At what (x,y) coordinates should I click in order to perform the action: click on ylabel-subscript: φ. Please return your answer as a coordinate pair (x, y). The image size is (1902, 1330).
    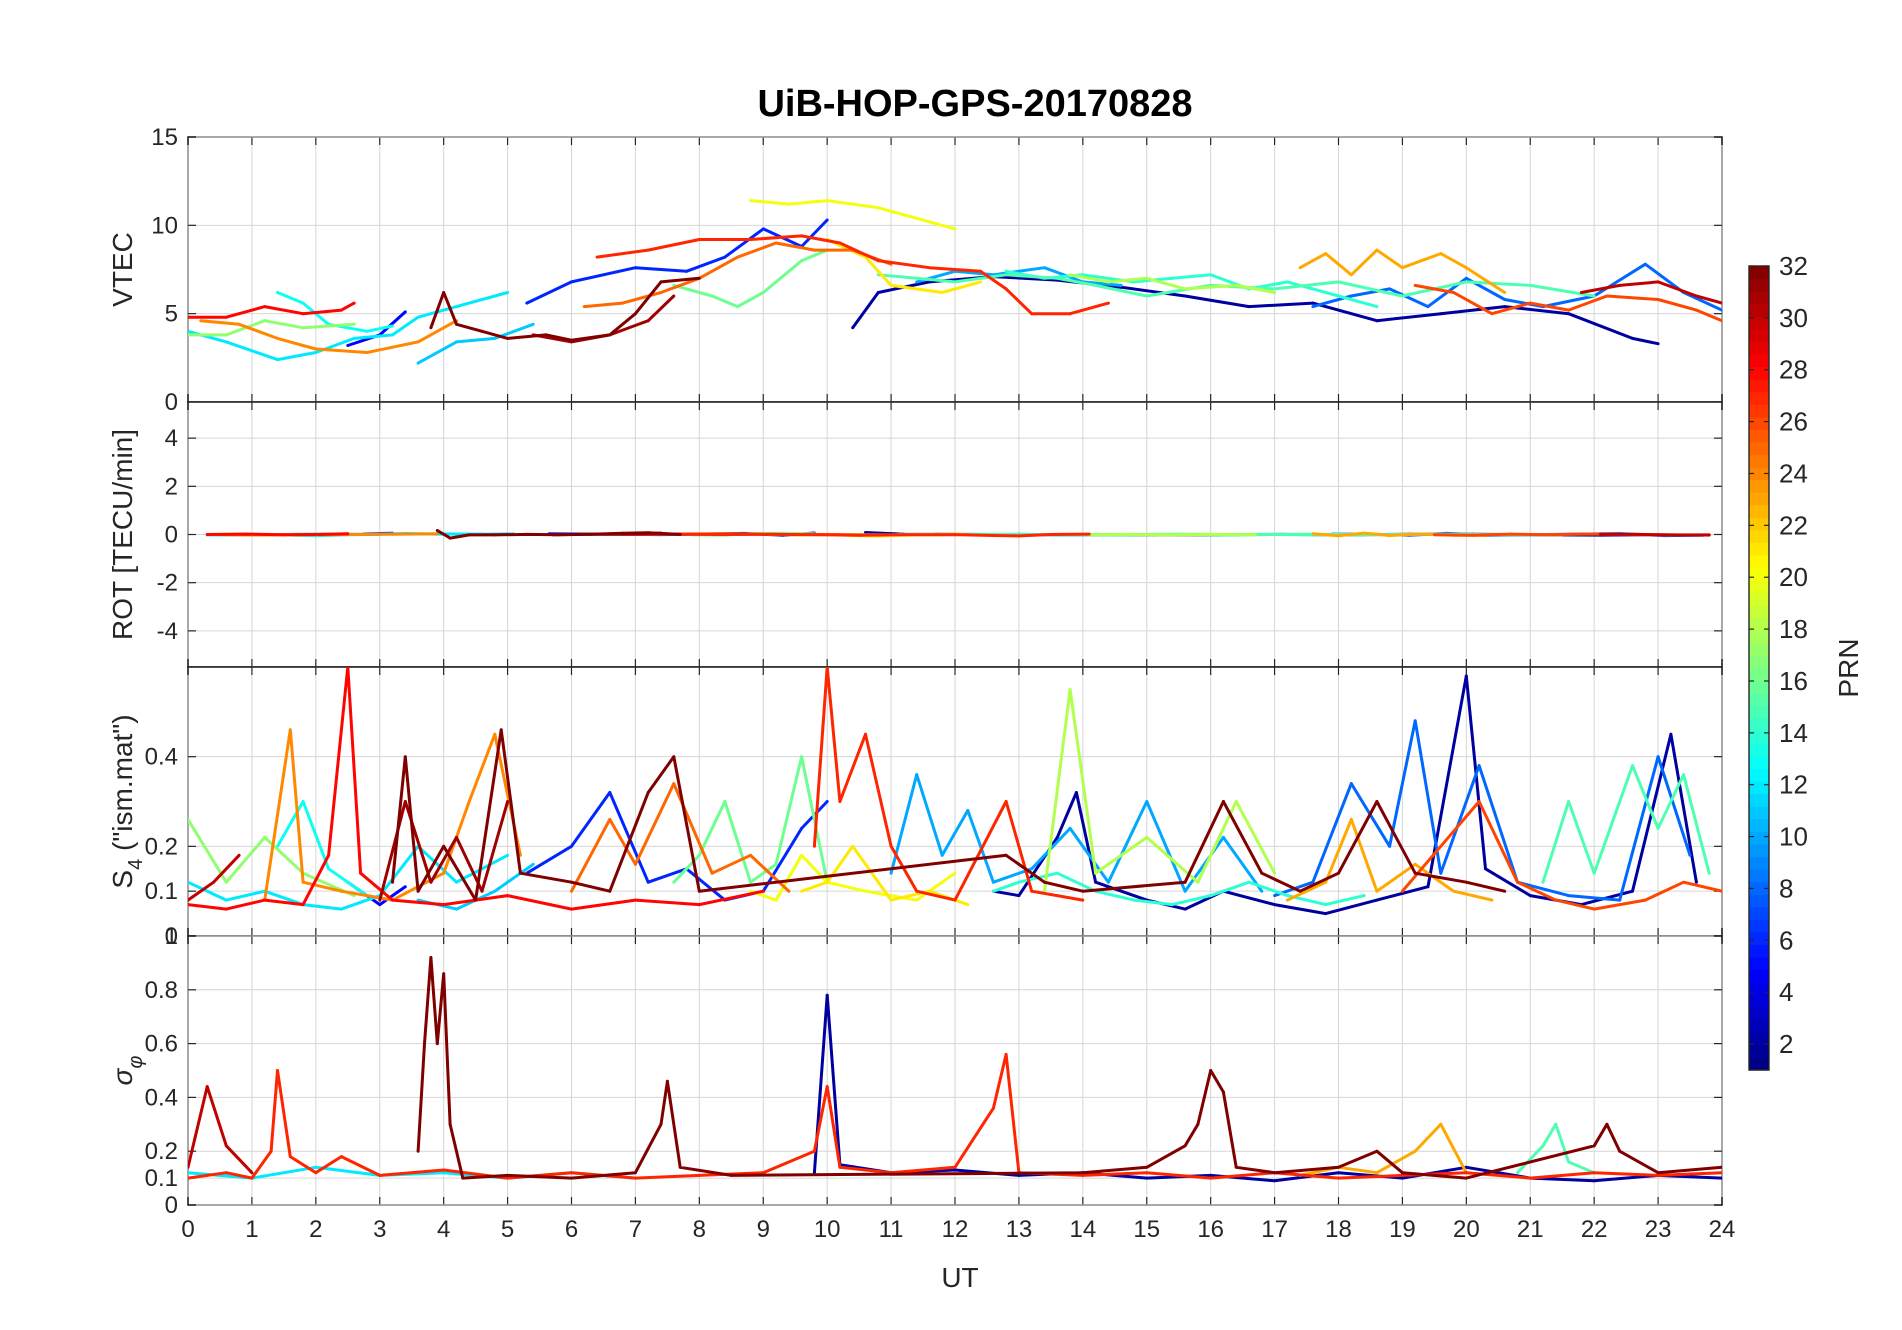
    Looking at the image, I should click on (136, 1062).